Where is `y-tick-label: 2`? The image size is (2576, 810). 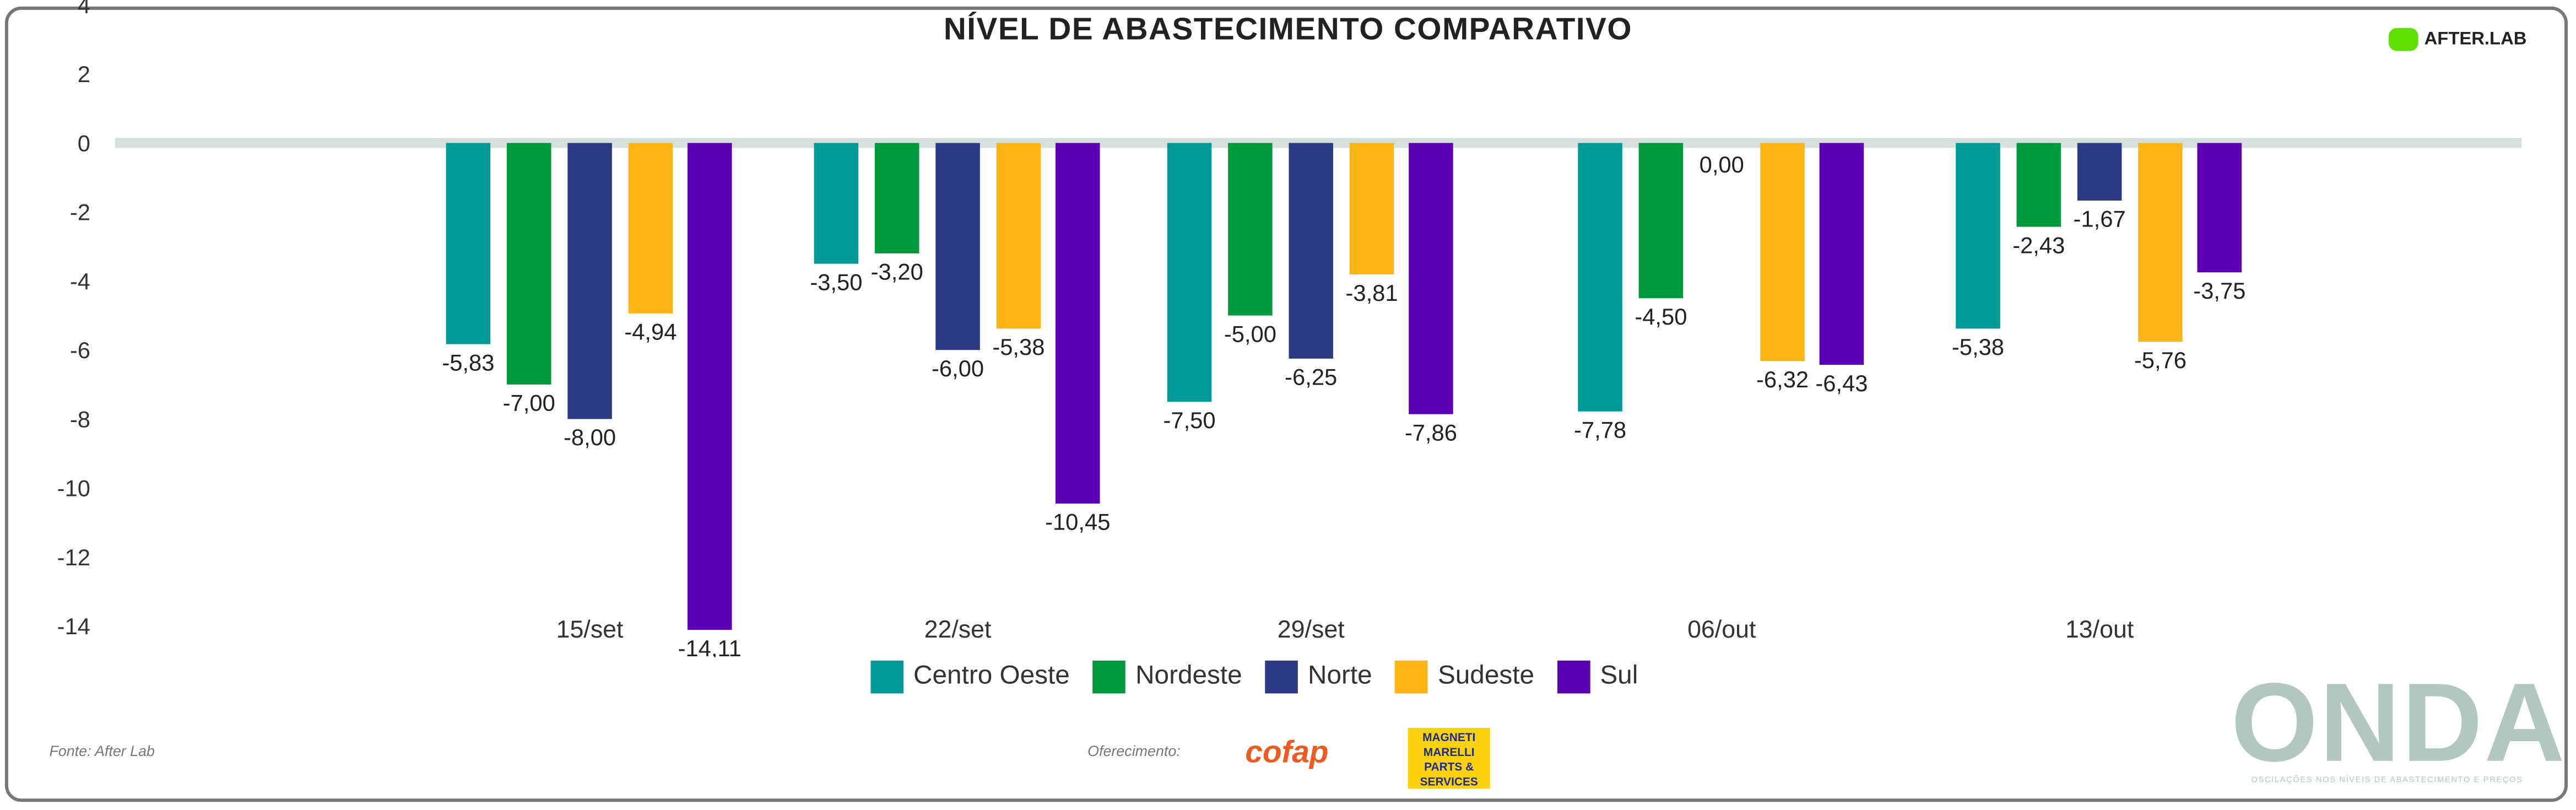
y-tick-label: 2 is located at coordinates (84, 74).